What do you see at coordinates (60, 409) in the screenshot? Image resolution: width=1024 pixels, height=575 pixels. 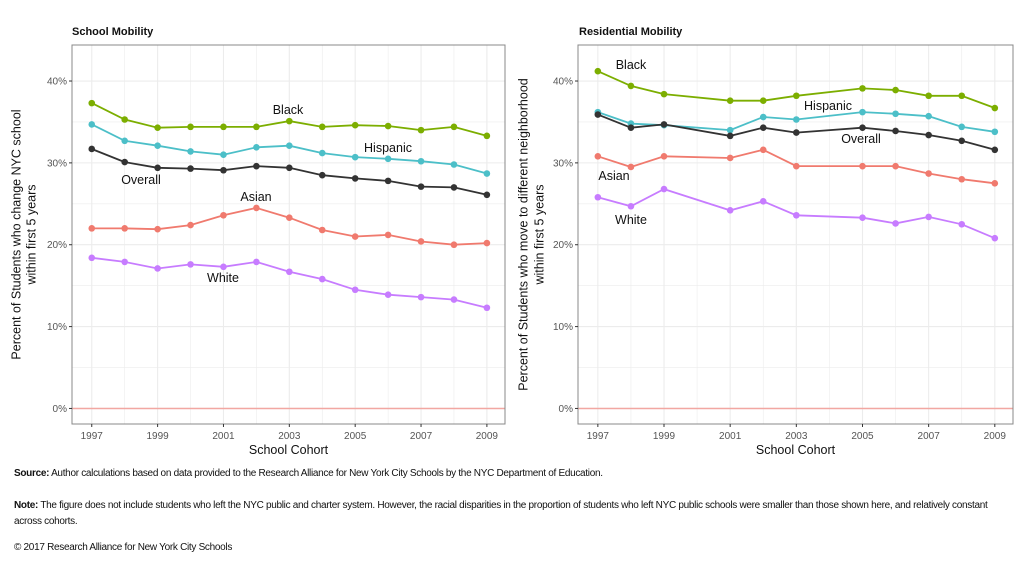 I see `y-tick-label: 0%` at bounding box center [60, 409].